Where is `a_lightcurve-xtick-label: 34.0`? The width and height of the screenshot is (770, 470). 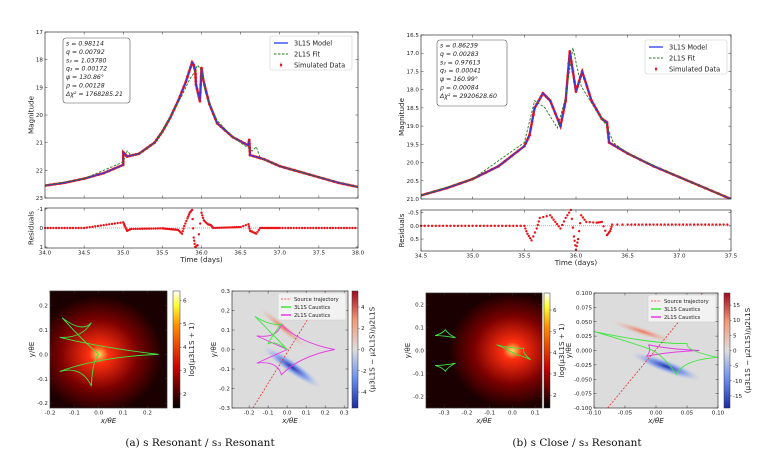
a_lightcurve-xtick-label: 34.0 is located at coordinates (45, 254).